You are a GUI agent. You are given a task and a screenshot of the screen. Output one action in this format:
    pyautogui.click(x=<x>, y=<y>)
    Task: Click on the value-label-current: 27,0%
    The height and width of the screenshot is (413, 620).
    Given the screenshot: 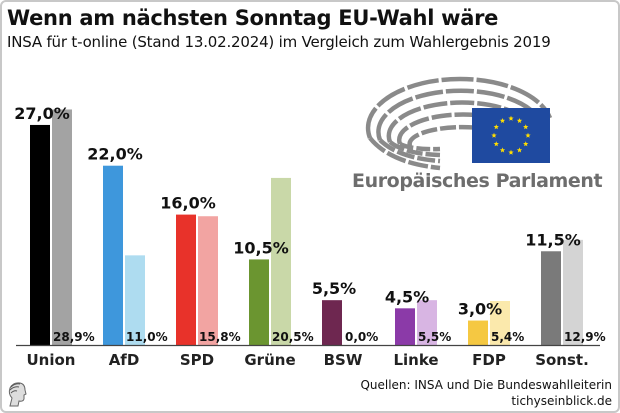 What is the action you would take?
    pyautogui.click(x=42, y=113)
    